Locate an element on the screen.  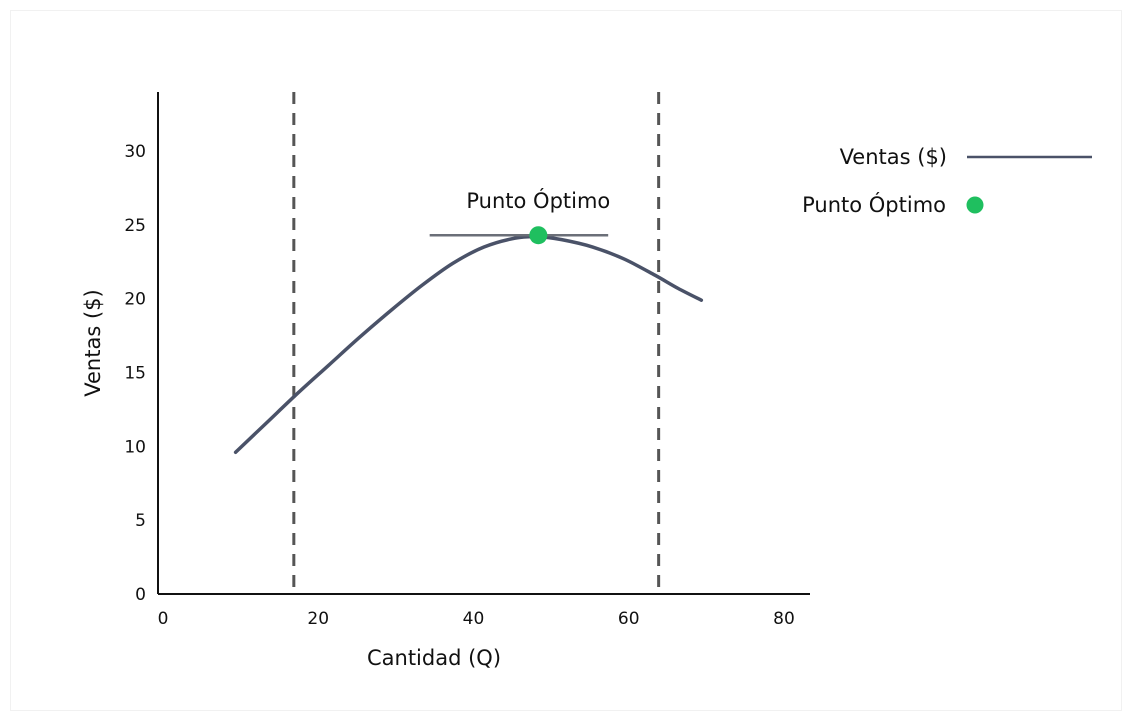
annotation-layer: Punto Óptimo is located at coordinates (519, 216).